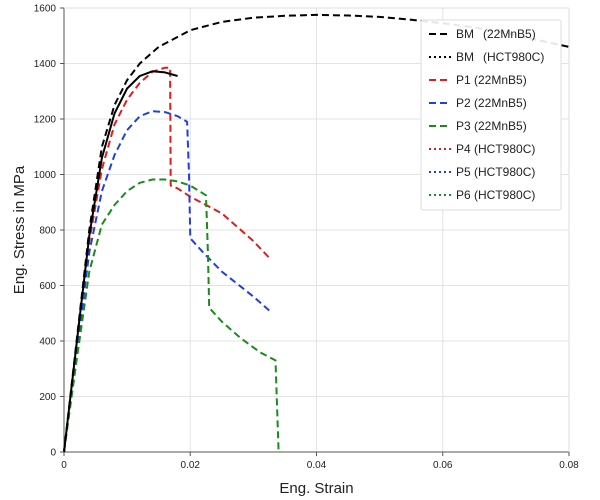  Describe the element at coordinates (509, 34) in the screenshot. I see `legend-label-suffix: (22MnB5)` at that location.